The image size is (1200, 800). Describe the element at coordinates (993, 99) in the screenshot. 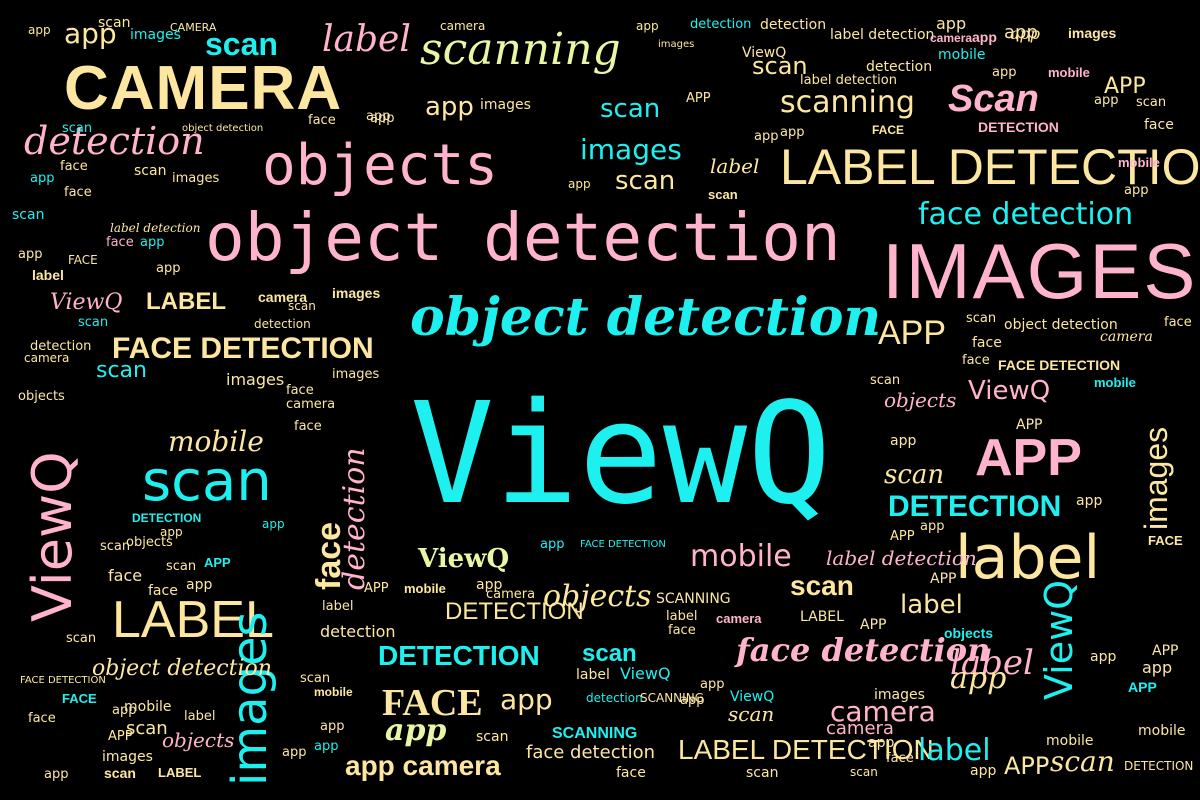

I see `word-scan-right: Scan` at that location.